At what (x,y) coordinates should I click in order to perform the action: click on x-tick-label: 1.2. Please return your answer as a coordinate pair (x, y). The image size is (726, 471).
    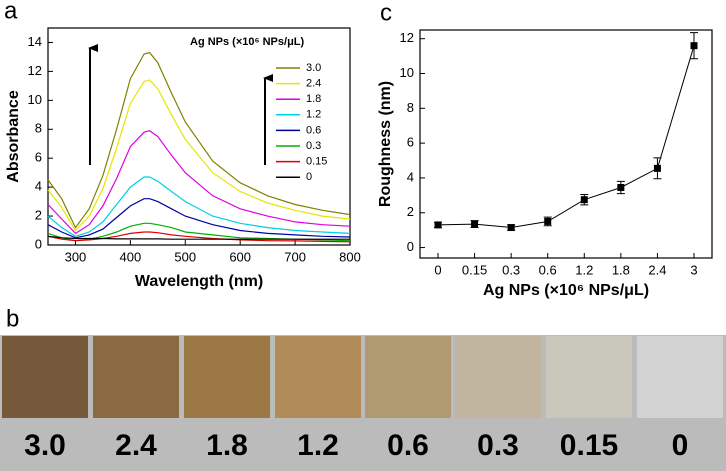
    Looking at the image, I should click on (584, 269).